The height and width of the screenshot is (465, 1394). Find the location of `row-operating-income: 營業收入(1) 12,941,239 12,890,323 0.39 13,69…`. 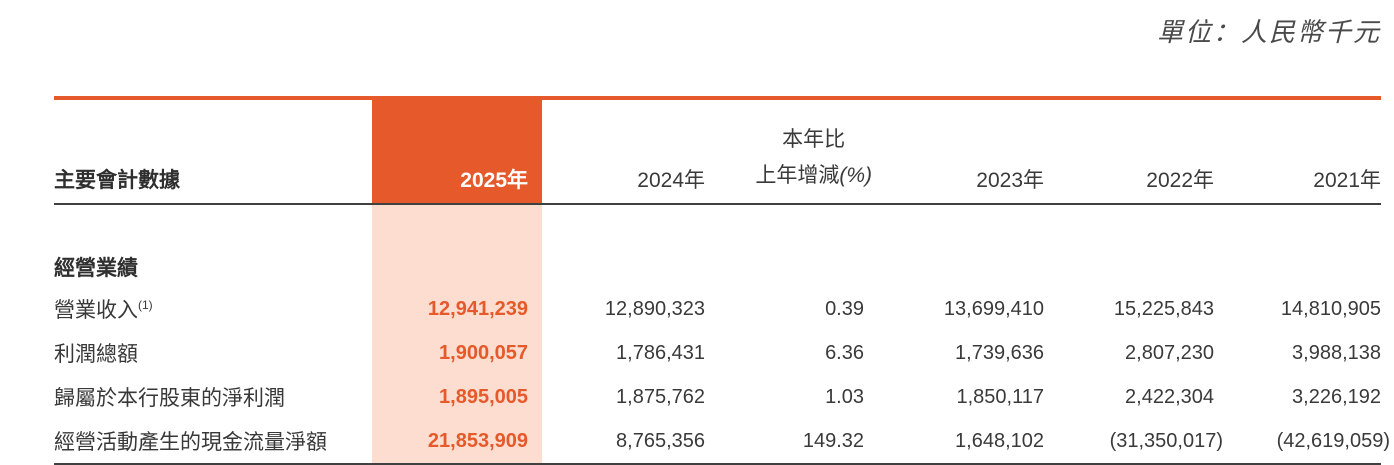

row-operating-income: 營業收入(1) 12,941,239 12,890,323 0.39 13,69… is located at coordinates (717, 309).